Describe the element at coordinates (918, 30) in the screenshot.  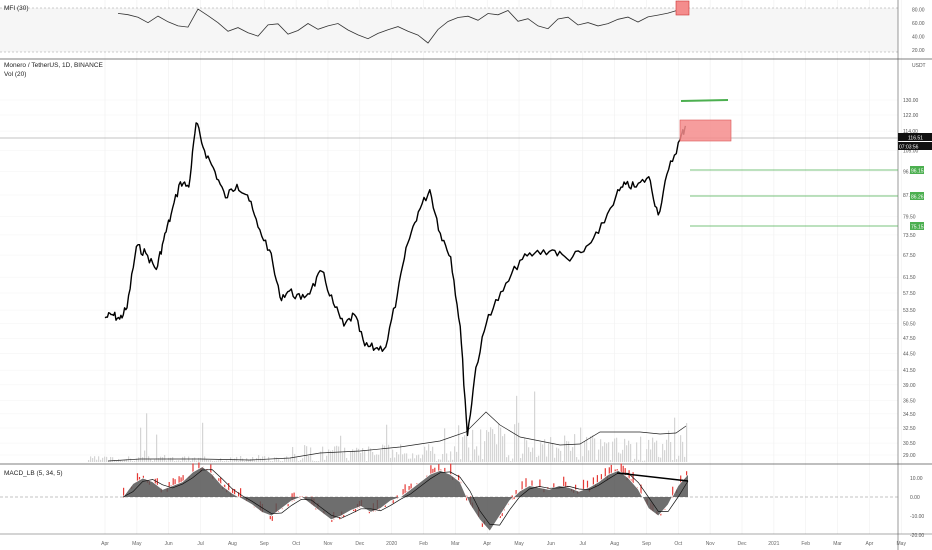
I see `mfi-axis: 80.00 60.00 40.00 20.00` at that location.